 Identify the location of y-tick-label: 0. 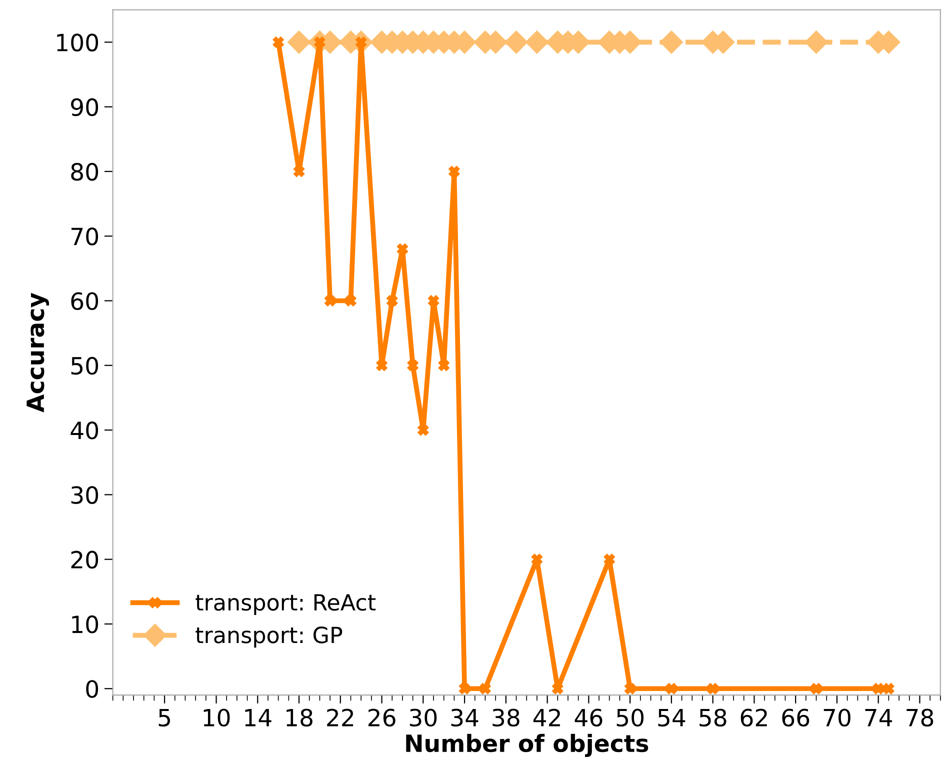
(92, 689).